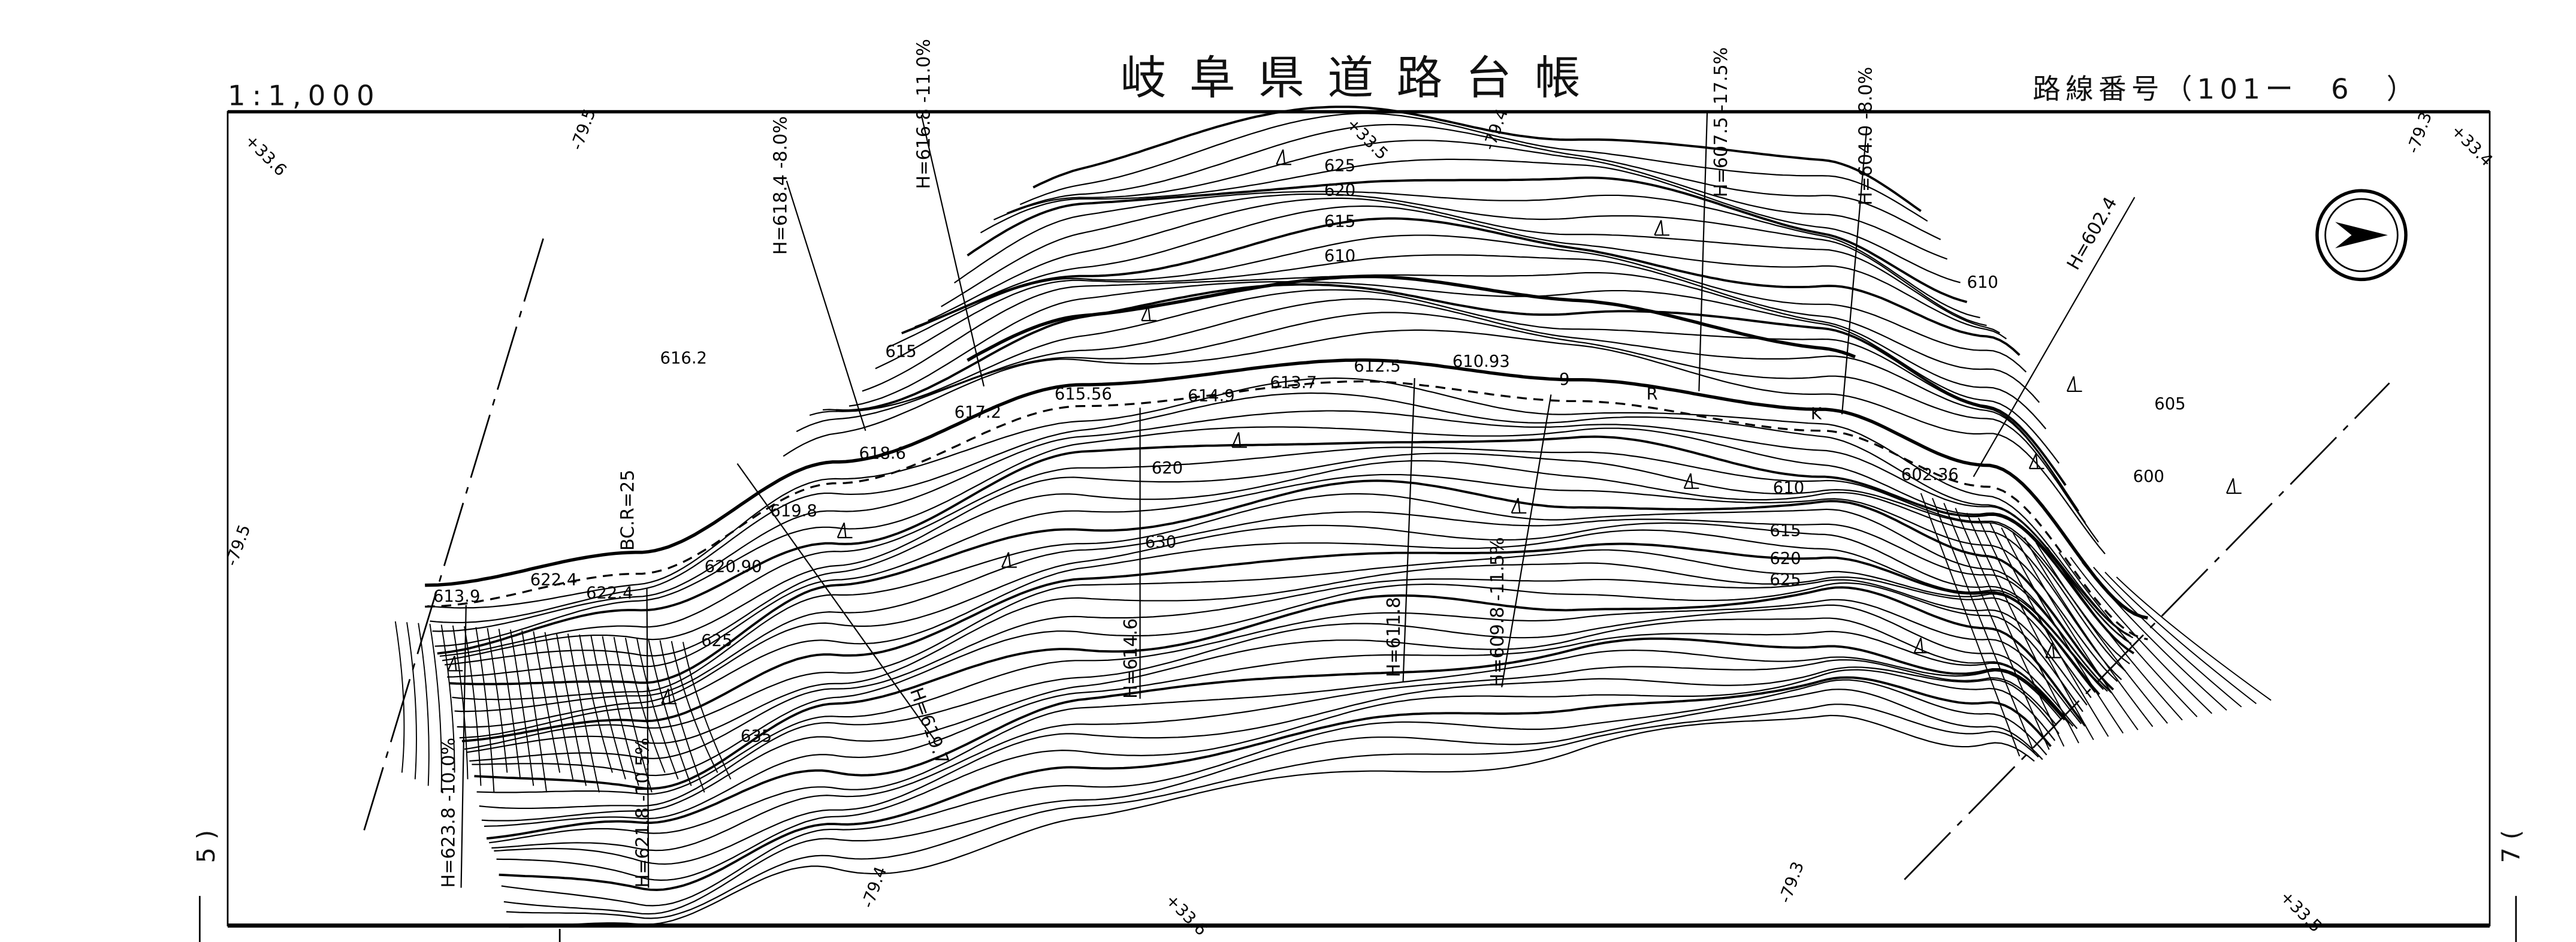 The image size is (2576, 942). Describe the element at coordinates (1792, 882) in the screenshot. I see `grid-coordinate-label: -79.3` at that location.